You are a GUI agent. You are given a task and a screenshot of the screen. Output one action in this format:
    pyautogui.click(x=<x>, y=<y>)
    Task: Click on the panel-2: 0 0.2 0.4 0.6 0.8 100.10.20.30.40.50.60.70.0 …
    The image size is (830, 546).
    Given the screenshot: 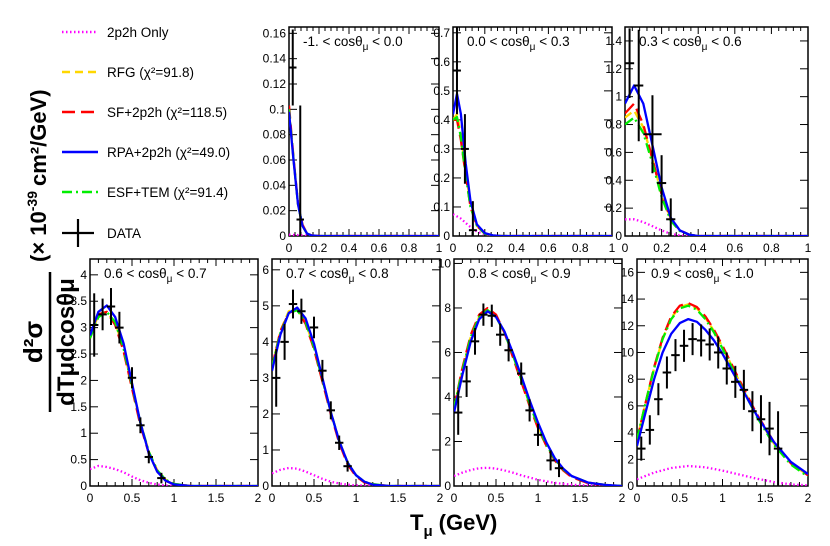 What is the action you would take?
    pyautogui.click(x=524, y=140)
    